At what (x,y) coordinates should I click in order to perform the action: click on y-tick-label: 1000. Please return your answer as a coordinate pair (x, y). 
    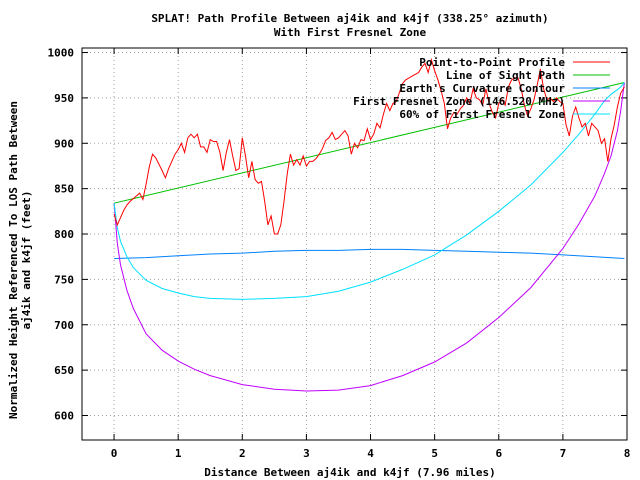
    Looking at the image, I should click on (61, 53).